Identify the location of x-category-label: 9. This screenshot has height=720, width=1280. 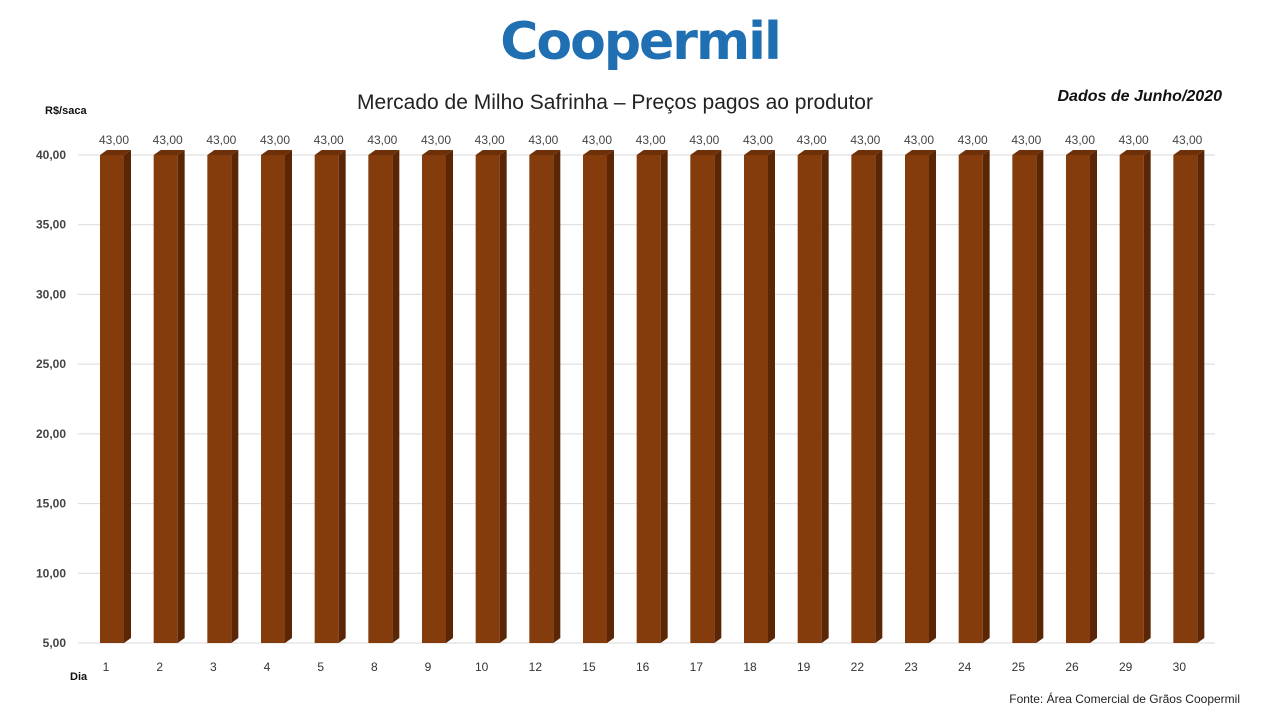
(428, 667).